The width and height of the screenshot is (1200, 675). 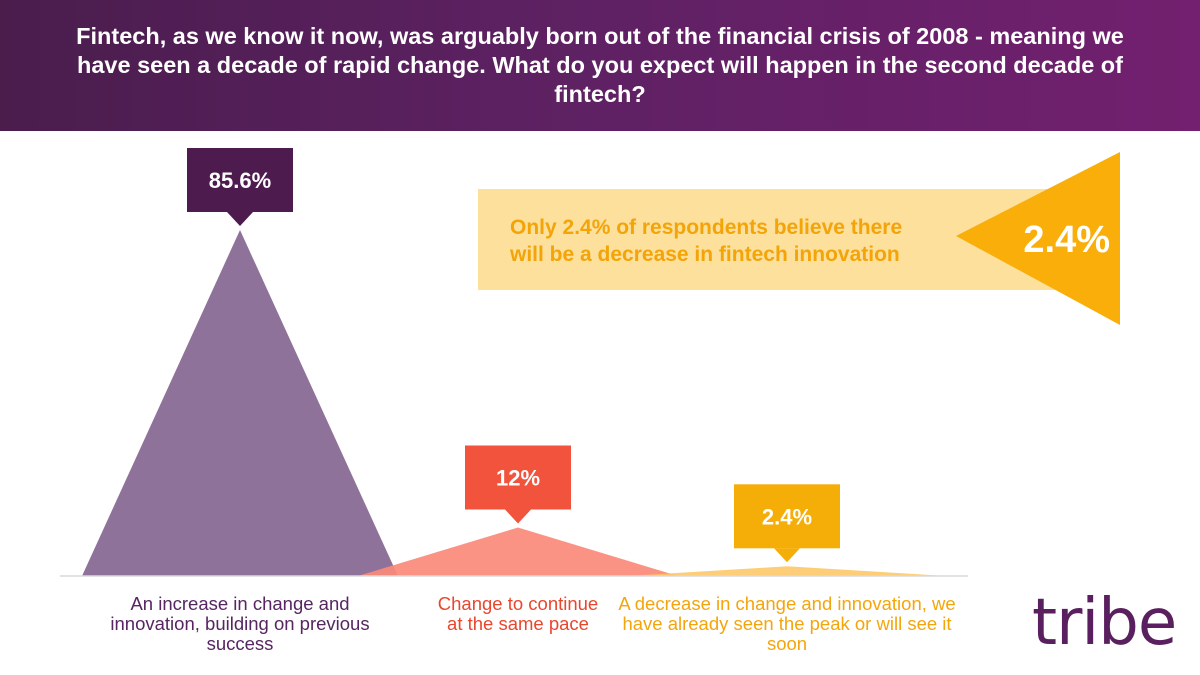 What do you see at coordinates (1066, 240) in the screenshot?
I see `callout-value: 2.4%` at bounding box center [1066, 240].